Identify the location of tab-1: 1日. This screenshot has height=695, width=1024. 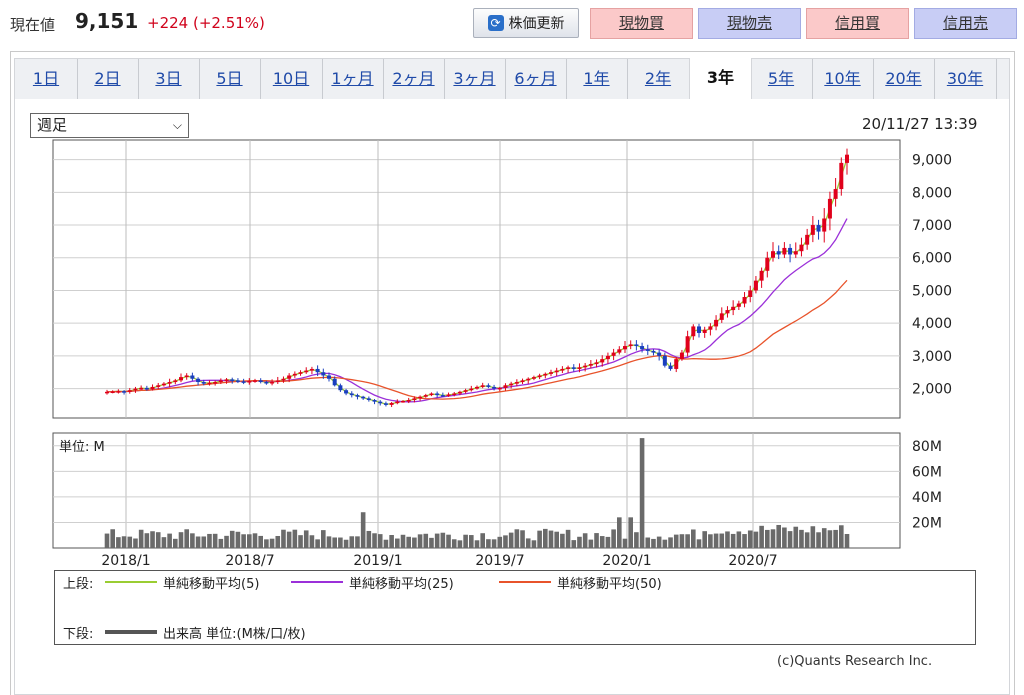
(46, 79).